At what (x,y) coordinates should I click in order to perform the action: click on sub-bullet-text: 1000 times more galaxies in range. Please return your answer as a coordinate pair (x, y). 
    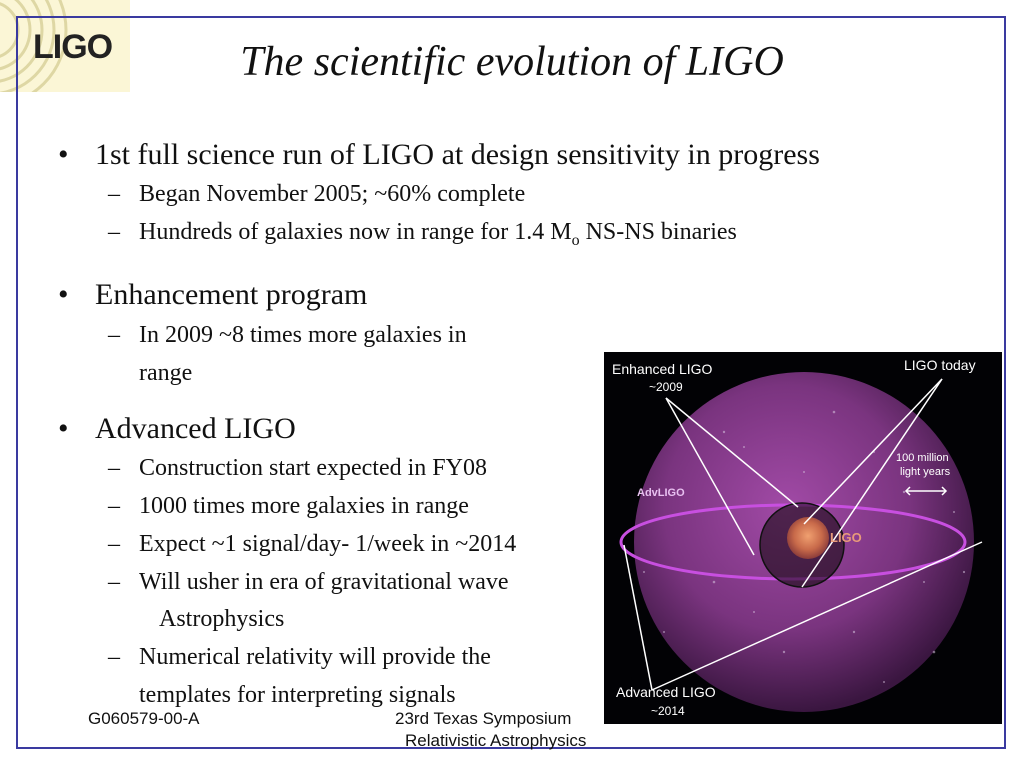
    Looking at the image, I should click on (304, 506).